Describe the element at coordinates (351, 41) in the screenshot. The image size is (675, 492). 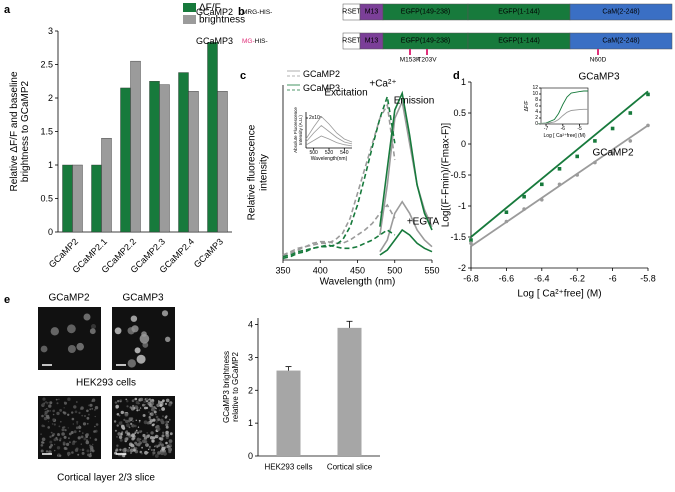
I see `domain-label: RSET` at that location.